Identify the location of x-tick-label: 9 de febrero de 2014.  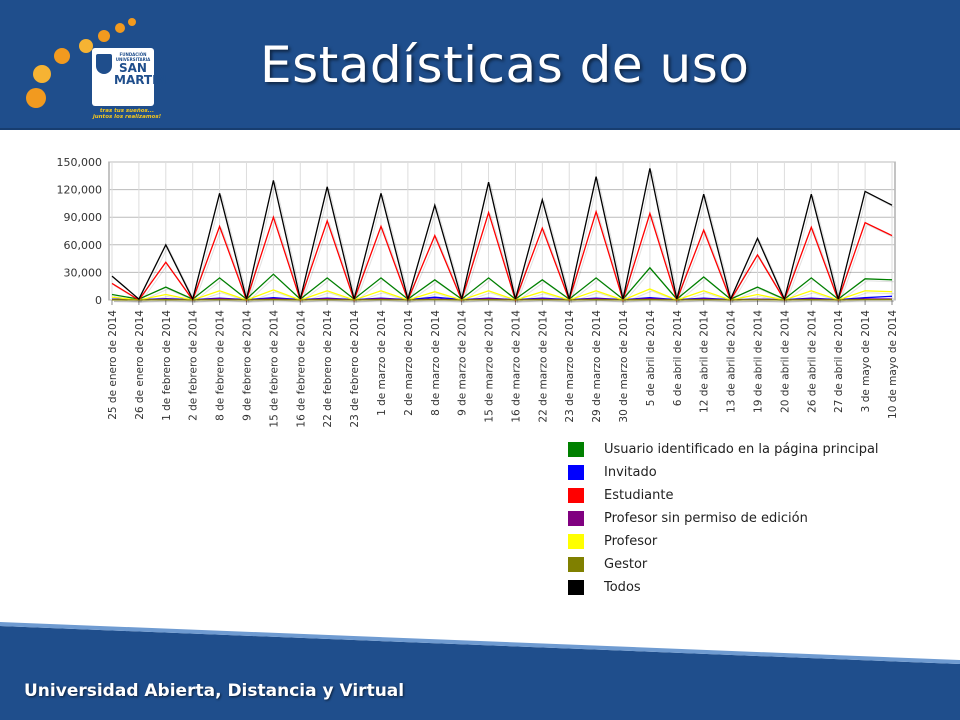
(247, 365).